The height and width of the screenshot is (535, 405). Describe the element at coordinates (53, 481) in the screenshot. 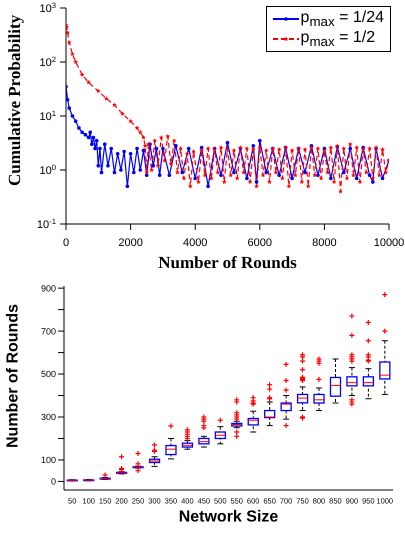

I see `y-tick-label: 0` at that location.